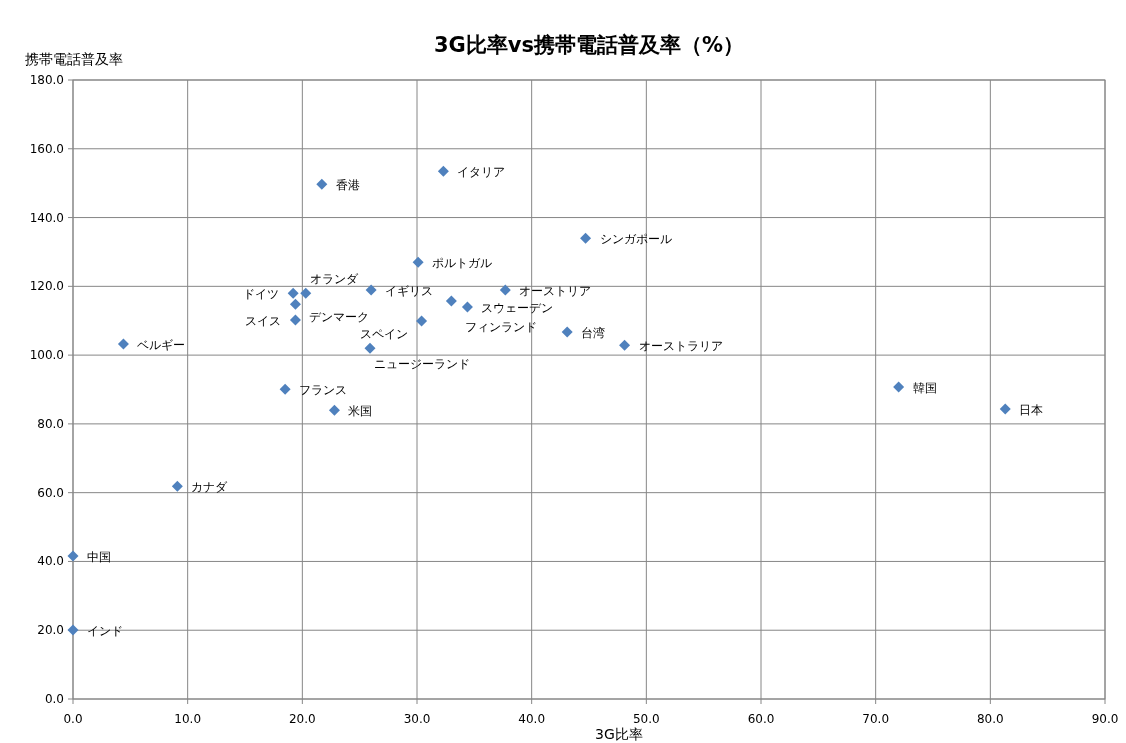 This screenshot has height=743, width=1126. What do you see at coordinates (50, 423) in the screenshot?
I see `y-tick-label: 80.0` at bounding box center [50, 423].